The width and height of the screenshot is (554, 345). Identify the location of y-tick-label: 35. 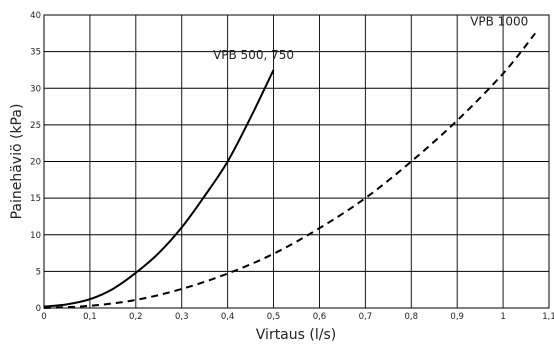
(35, 53).